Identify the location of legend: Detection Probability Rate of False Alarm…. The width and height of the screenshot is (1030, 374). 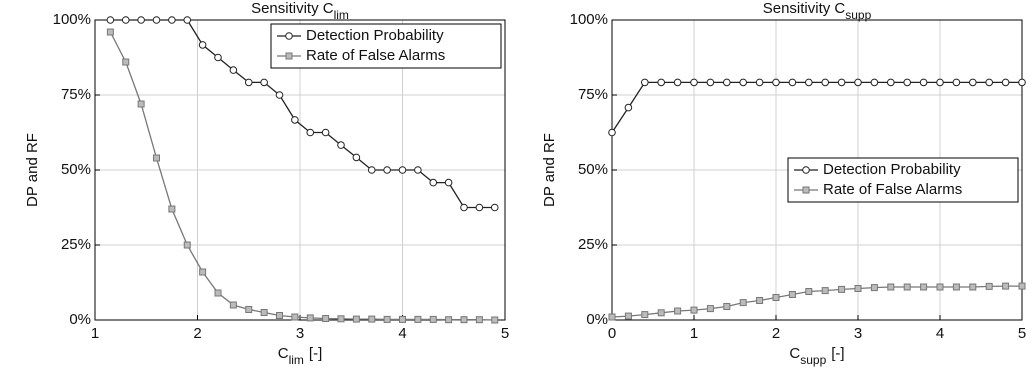
(386, 46).